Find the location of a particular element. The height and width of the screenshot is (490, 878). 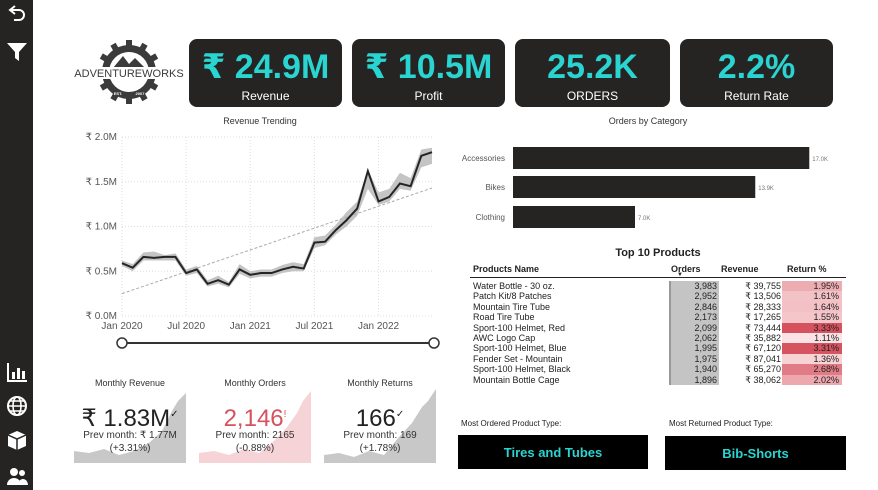

monthly-orders-value: 2,146! is located at coordinates (255, 418).